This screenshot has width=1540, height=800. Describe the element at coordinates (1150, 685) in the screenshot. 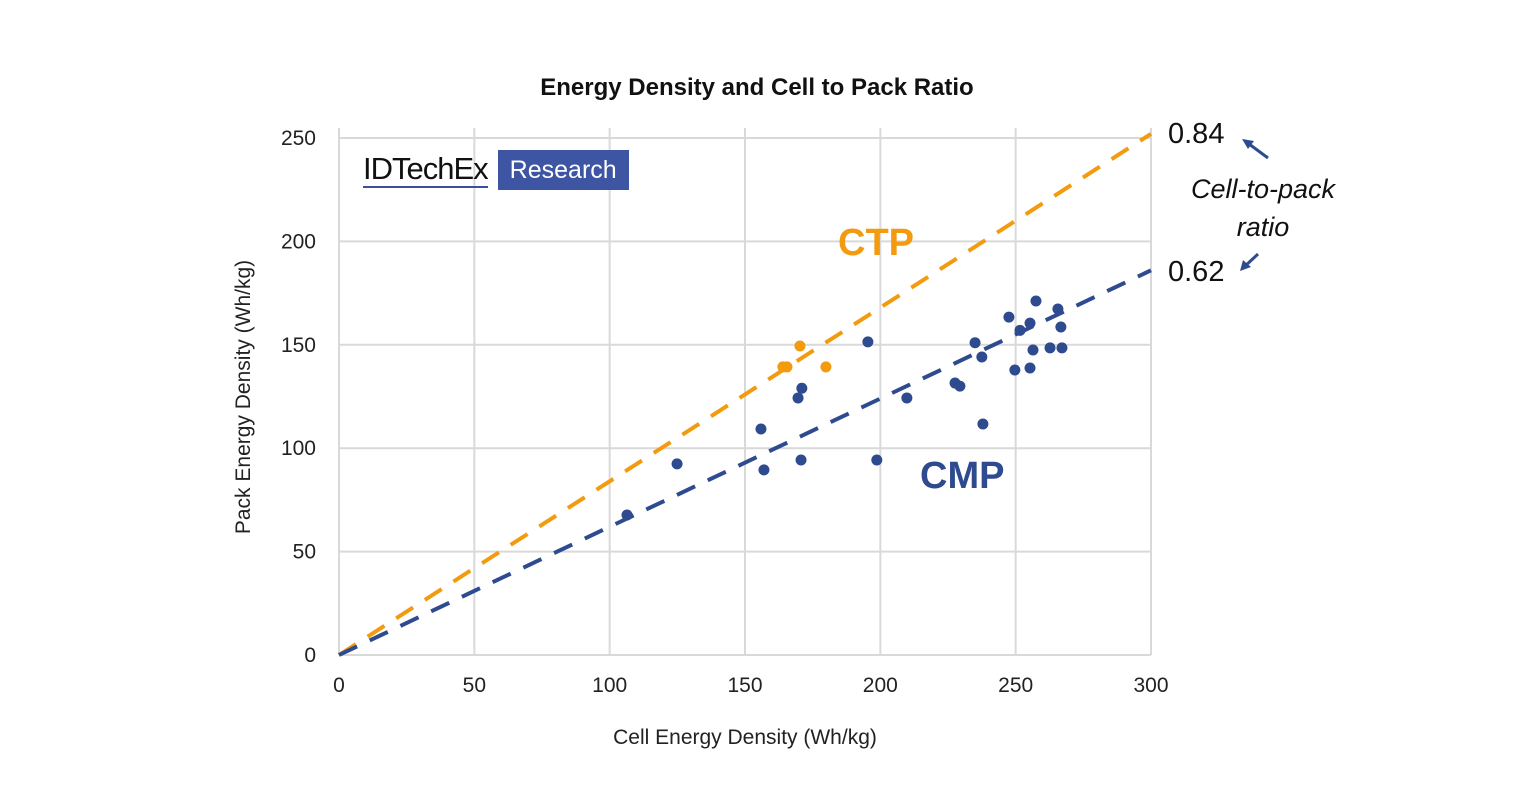

I see `x-tick-label: 300` at that location.